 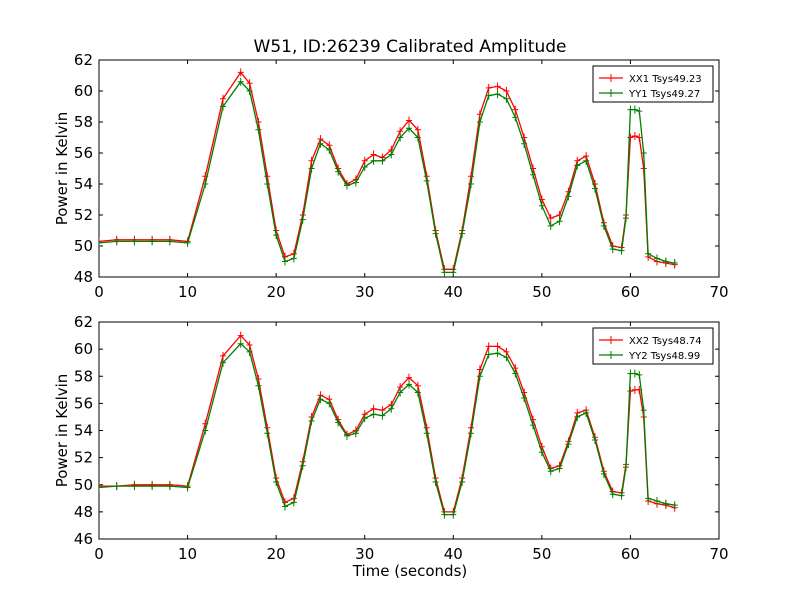 What do you see at coordinates (541, 292) in the screenshot?
I see `x-tick-label: 50` at bounding box center [541, 292].